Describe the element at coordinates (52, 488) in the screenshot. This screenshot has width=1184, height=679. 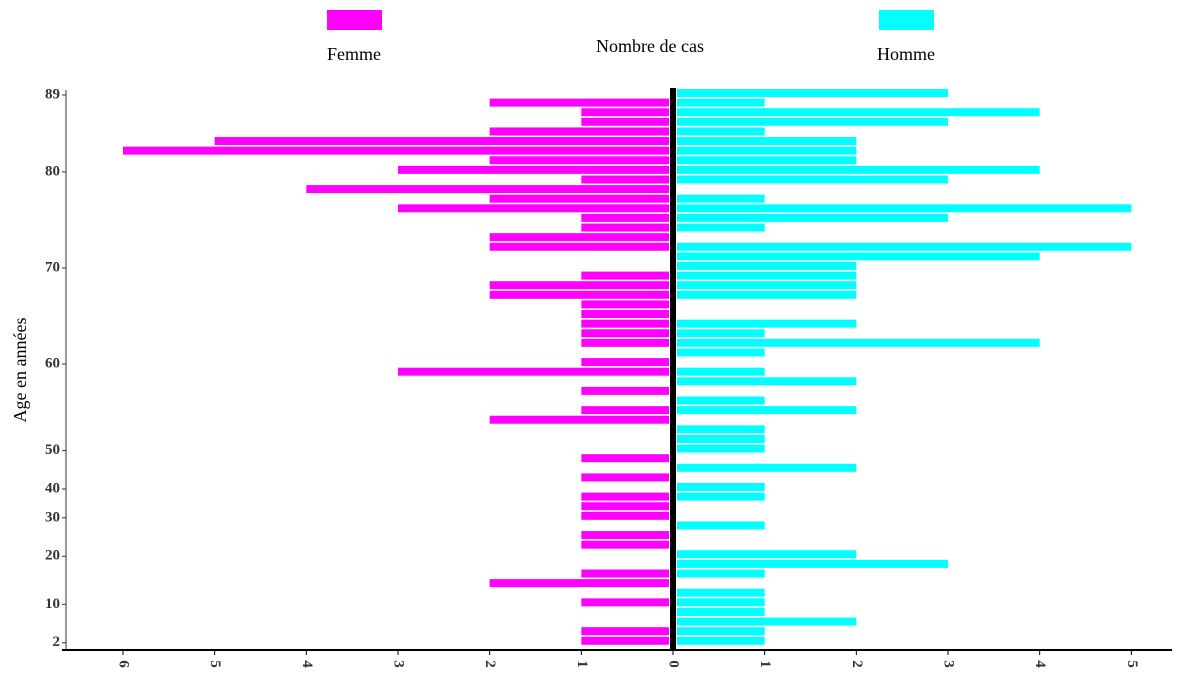
I see `y-tick-label: 40` at that location.